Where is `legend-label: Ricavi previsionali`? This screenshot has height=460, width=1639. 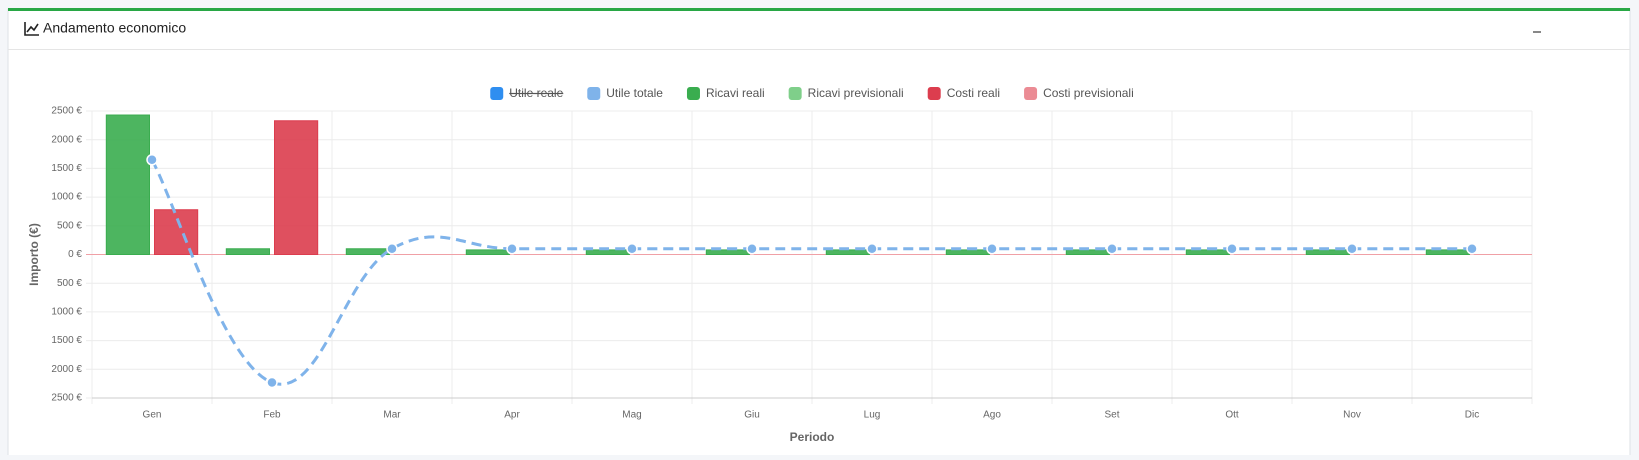 legend-label: Ricavi previsionali is located at coordinates (856, 93).